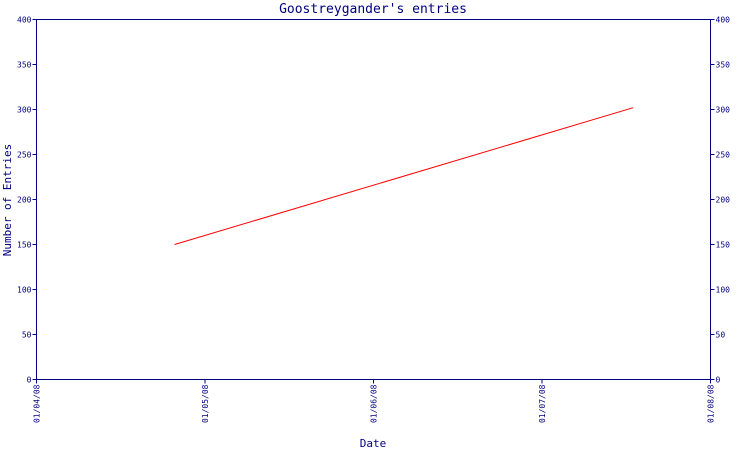 Image resolution: width=750 pixels, height=450 pixels. Describe the element at coordinates (373, 9) in the screenshot. I see `chart-title: Goostreygander's entries` at that location.